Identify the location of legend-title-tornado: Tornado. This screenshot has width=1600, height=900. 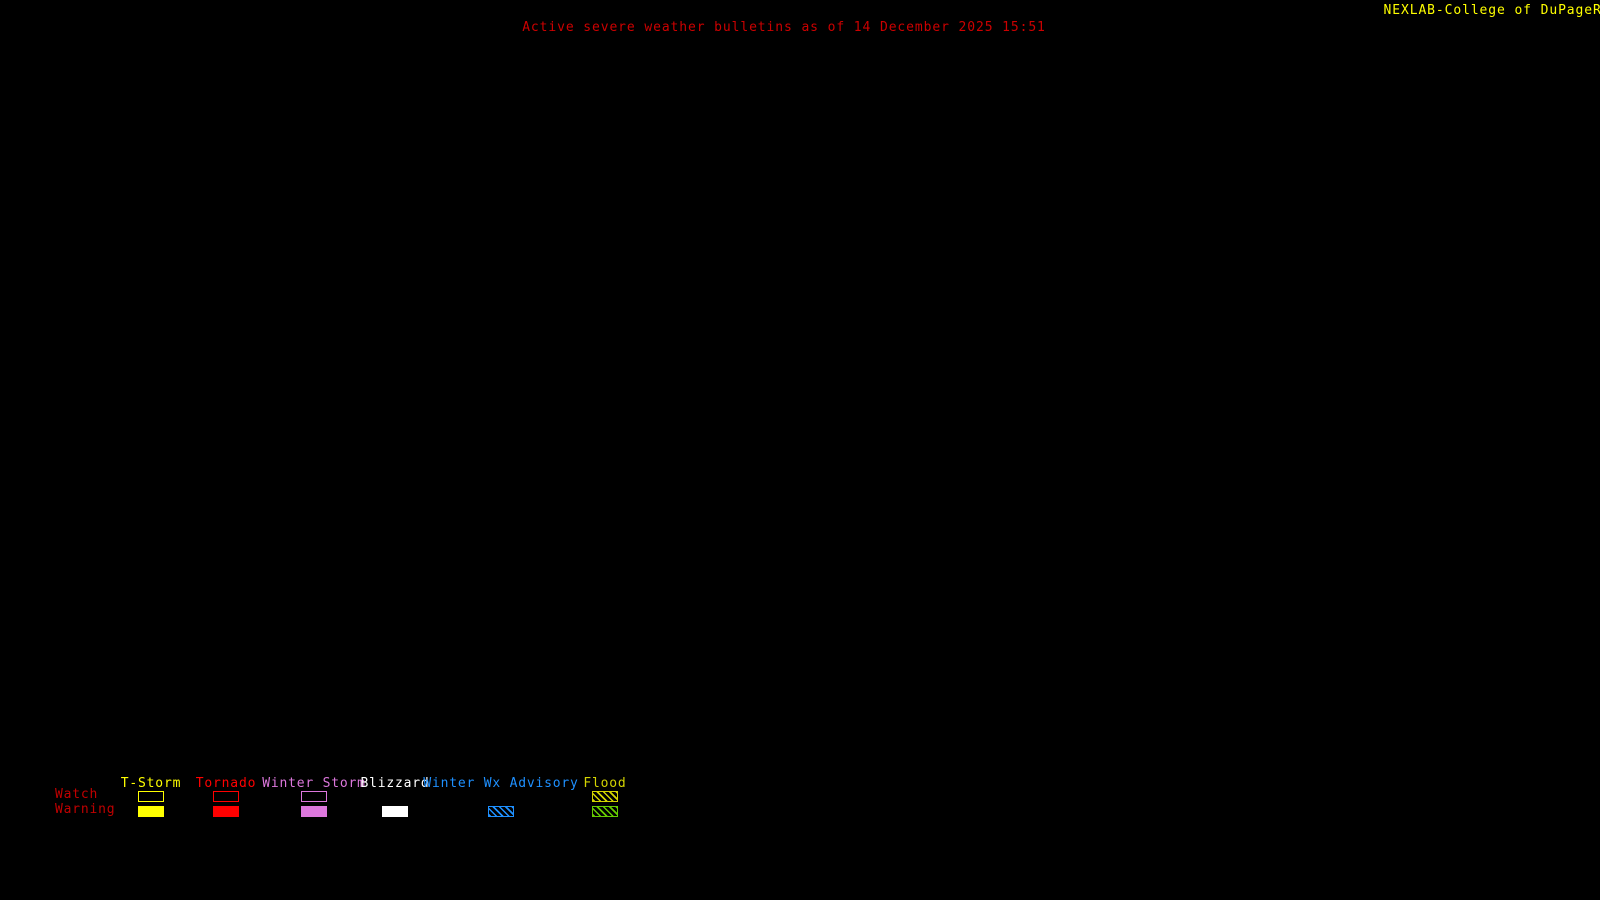
(226, 783).